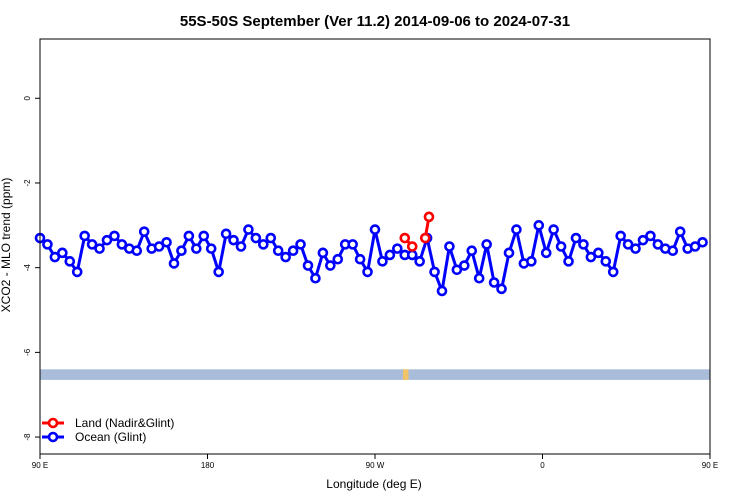  Describe the element at coordinates (27, 352) in the screenshot. I see `y-tick-label: -6` at that location.